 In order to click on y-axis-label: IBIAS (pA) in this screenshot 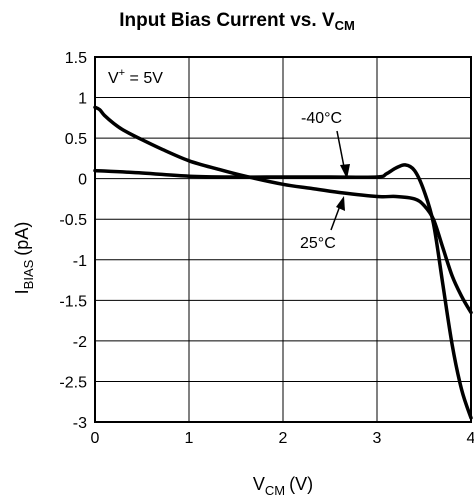, I will do `click(24, 258)`.